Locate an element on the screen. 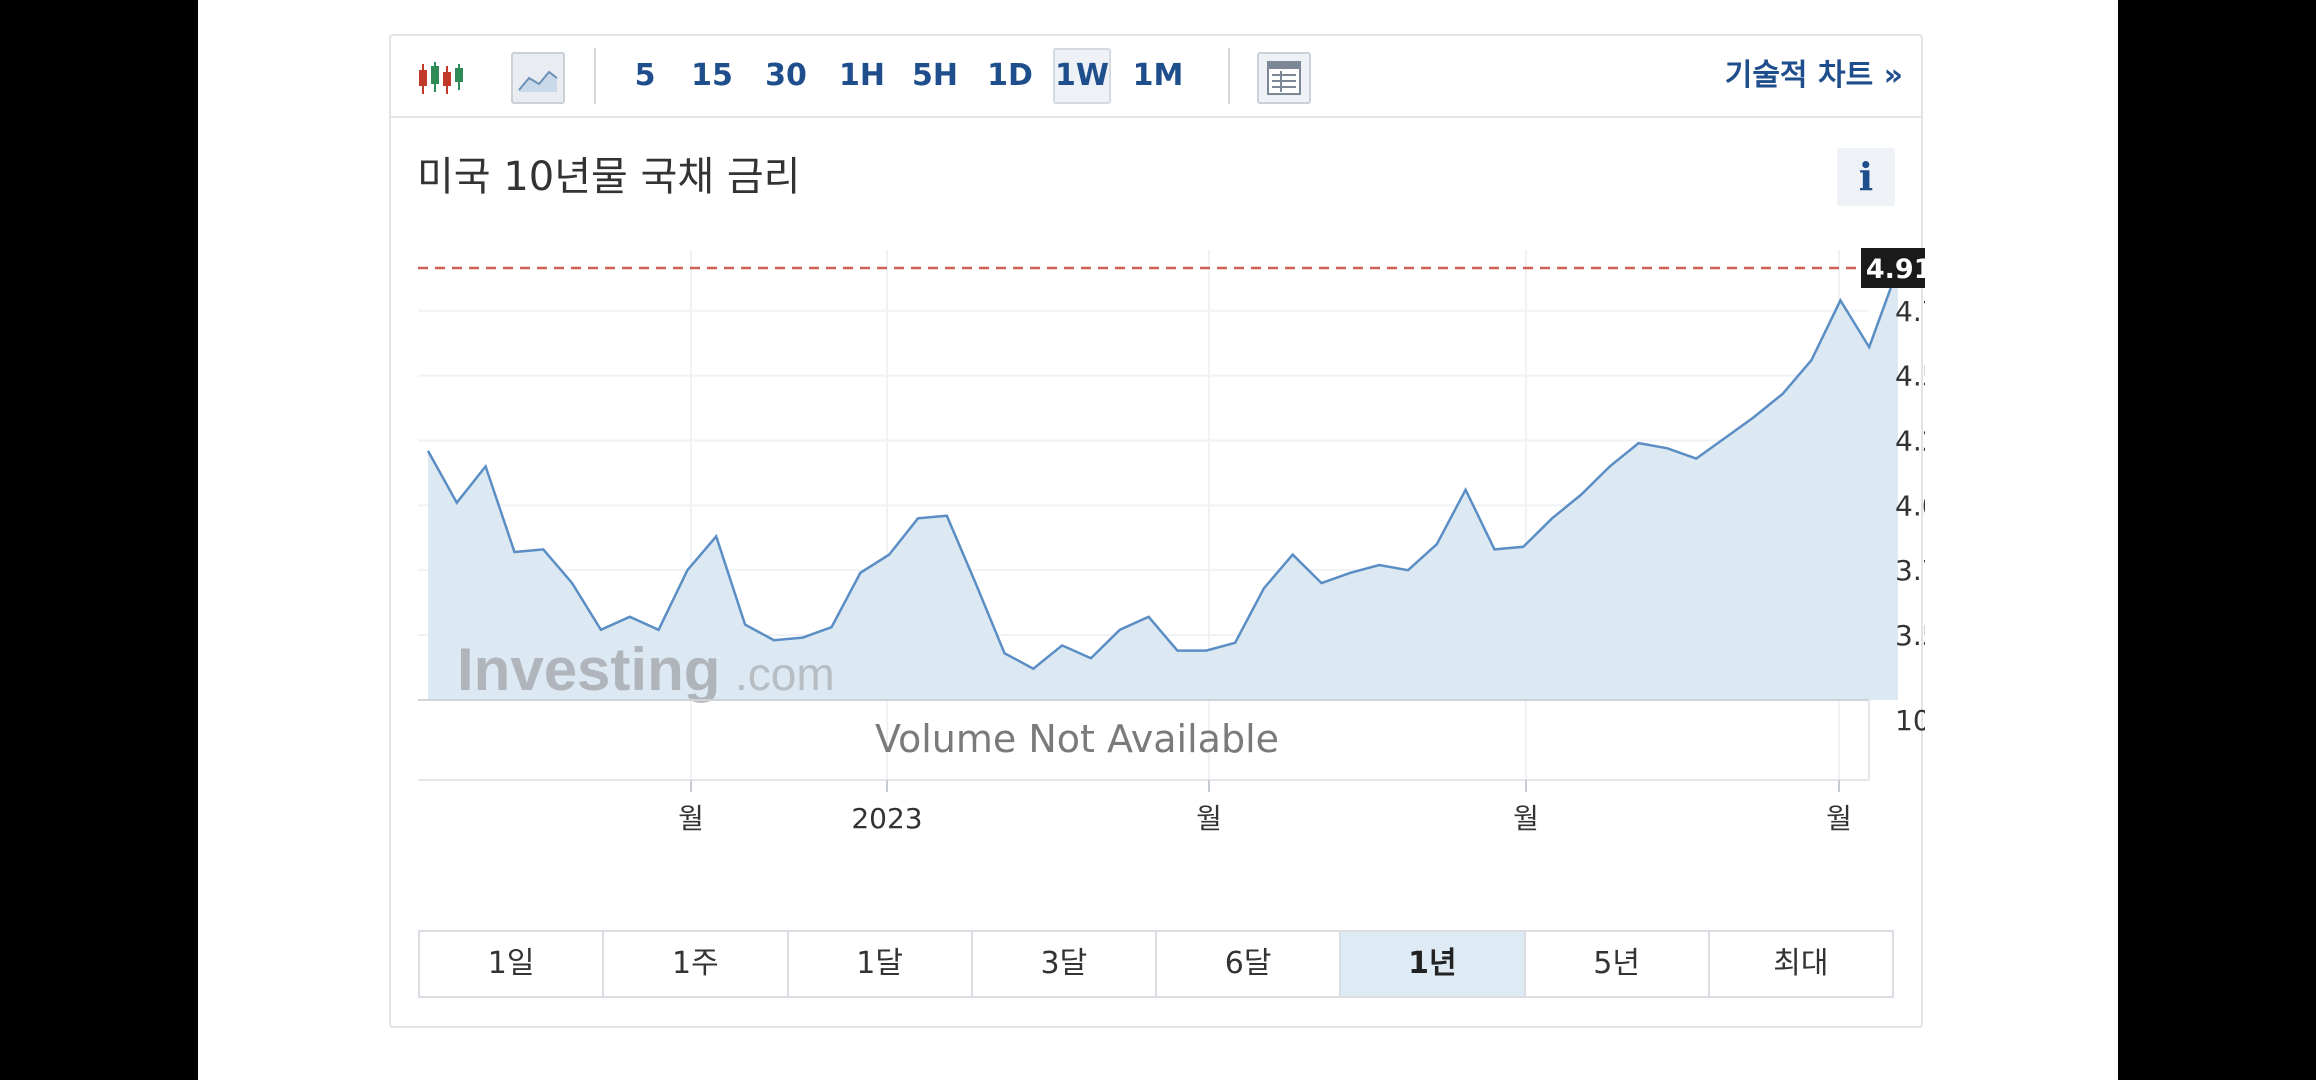 The height and width of the screenshot is (1080, 2316). x-axis-labels: 월 2023 월 월 월 is located at coordinates (1265, 807).